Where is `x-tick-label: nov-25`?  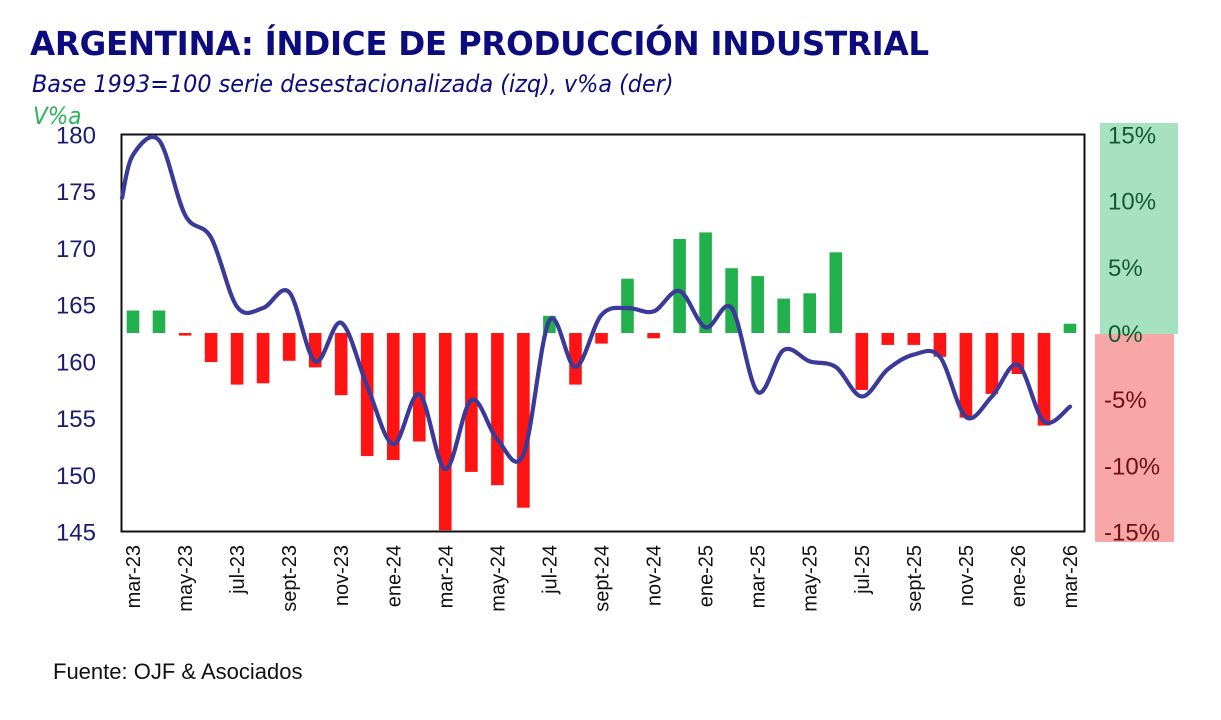 x-tick-label: nov-25 is located at coordinates (967, 575).